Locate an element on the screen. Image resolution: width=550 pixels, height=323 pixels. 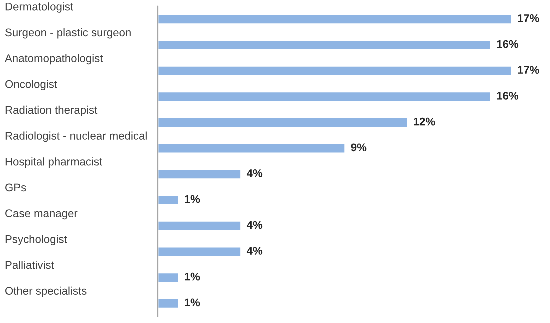
y-tick-label: Palliativist is located at coordinates (30, 265).